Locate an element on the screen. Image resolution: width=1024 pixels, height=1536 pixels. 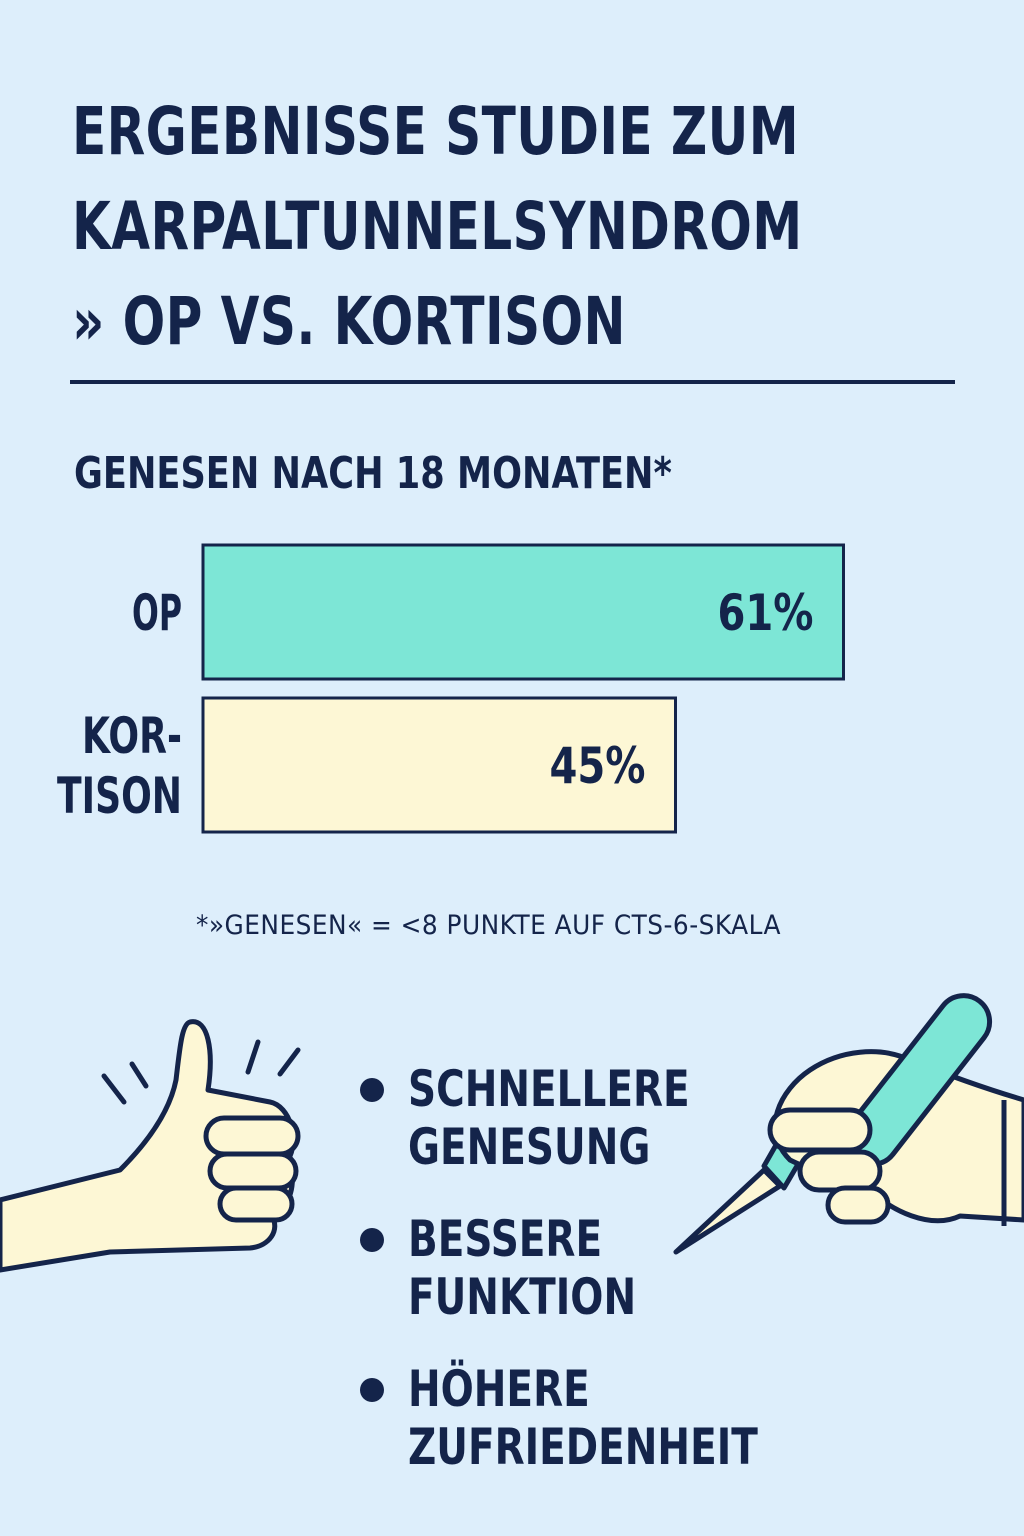
category-label: TISON is located at coordinates (119, 796).